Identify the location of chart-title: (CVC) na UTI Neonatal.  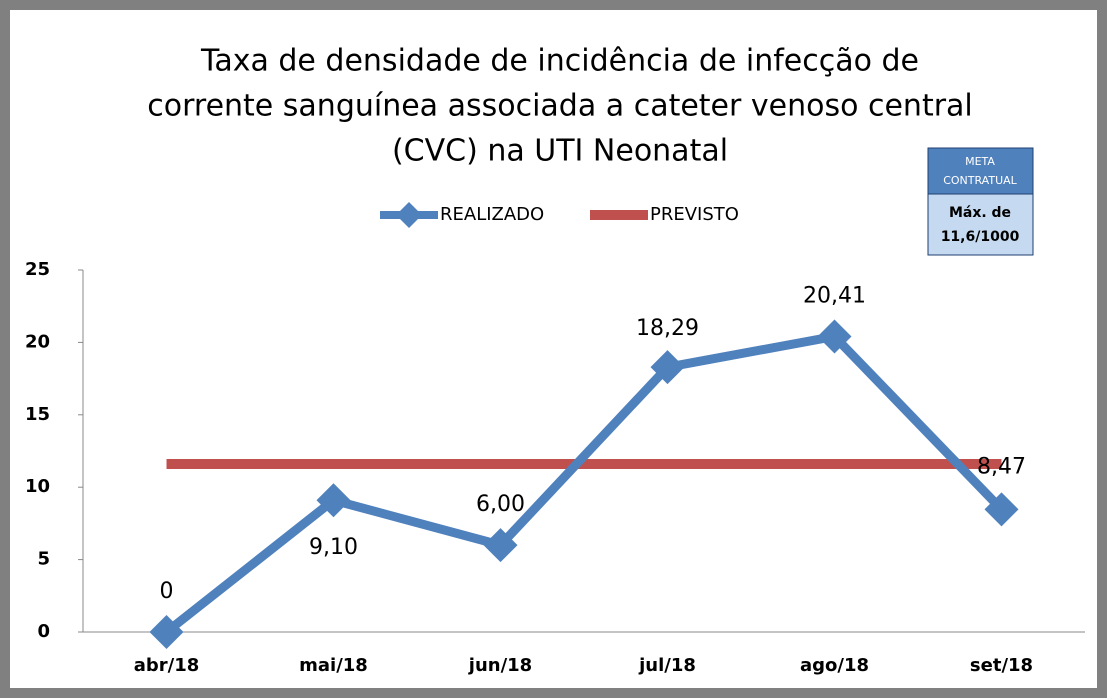
(560, 151).